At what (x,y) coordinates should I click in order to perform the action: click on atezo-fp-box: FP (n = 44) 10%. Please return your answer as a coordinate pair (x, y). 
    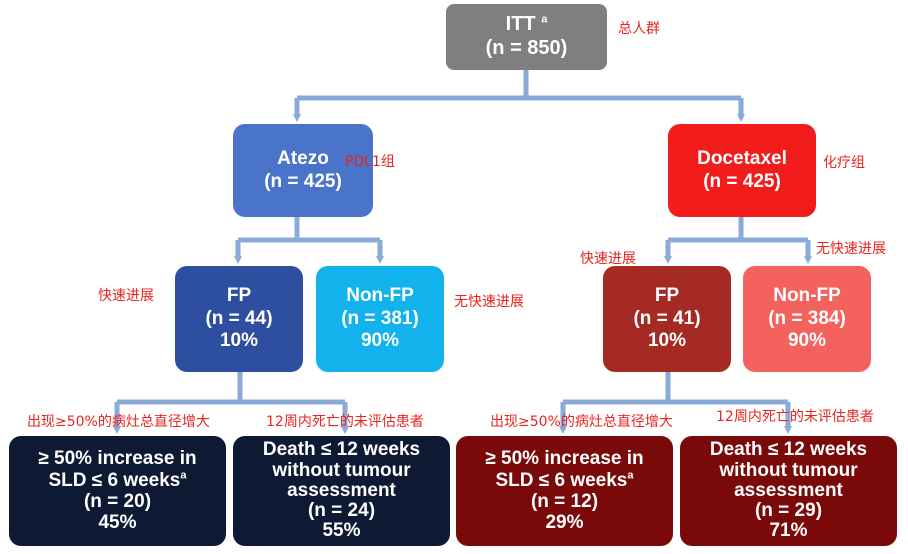
    Looking at the image, I should click on (239, 319).